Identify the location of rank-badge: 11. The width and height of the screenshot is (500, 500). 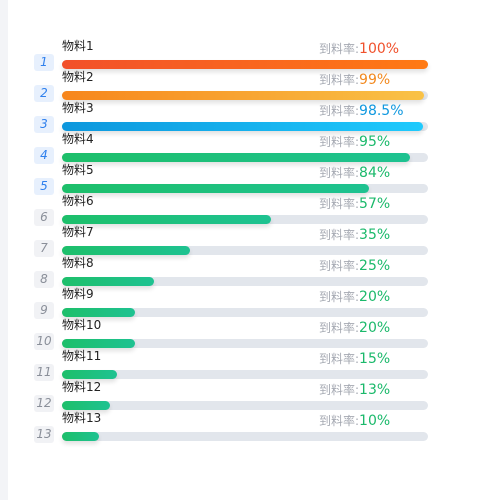
(44, 372).